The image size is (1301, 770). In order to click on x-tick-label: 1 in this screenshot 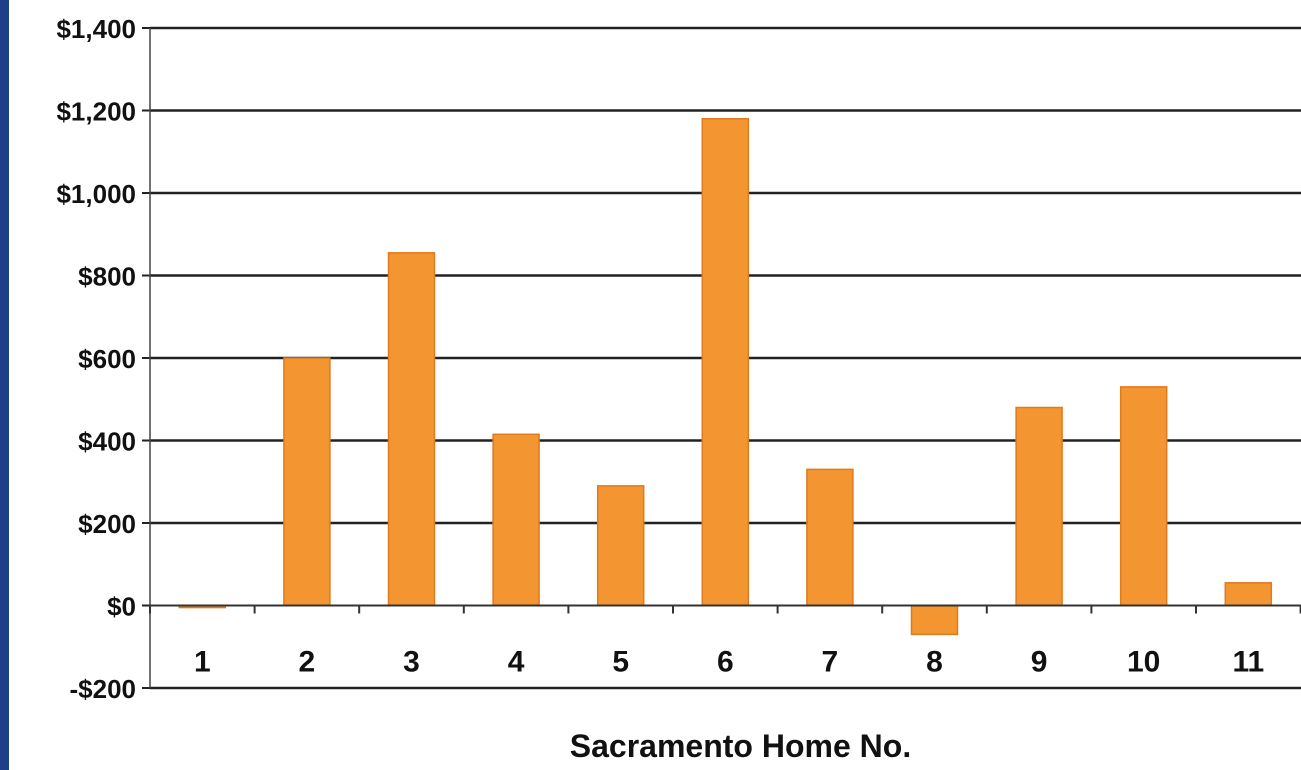, I will do `click(202, 662)`.